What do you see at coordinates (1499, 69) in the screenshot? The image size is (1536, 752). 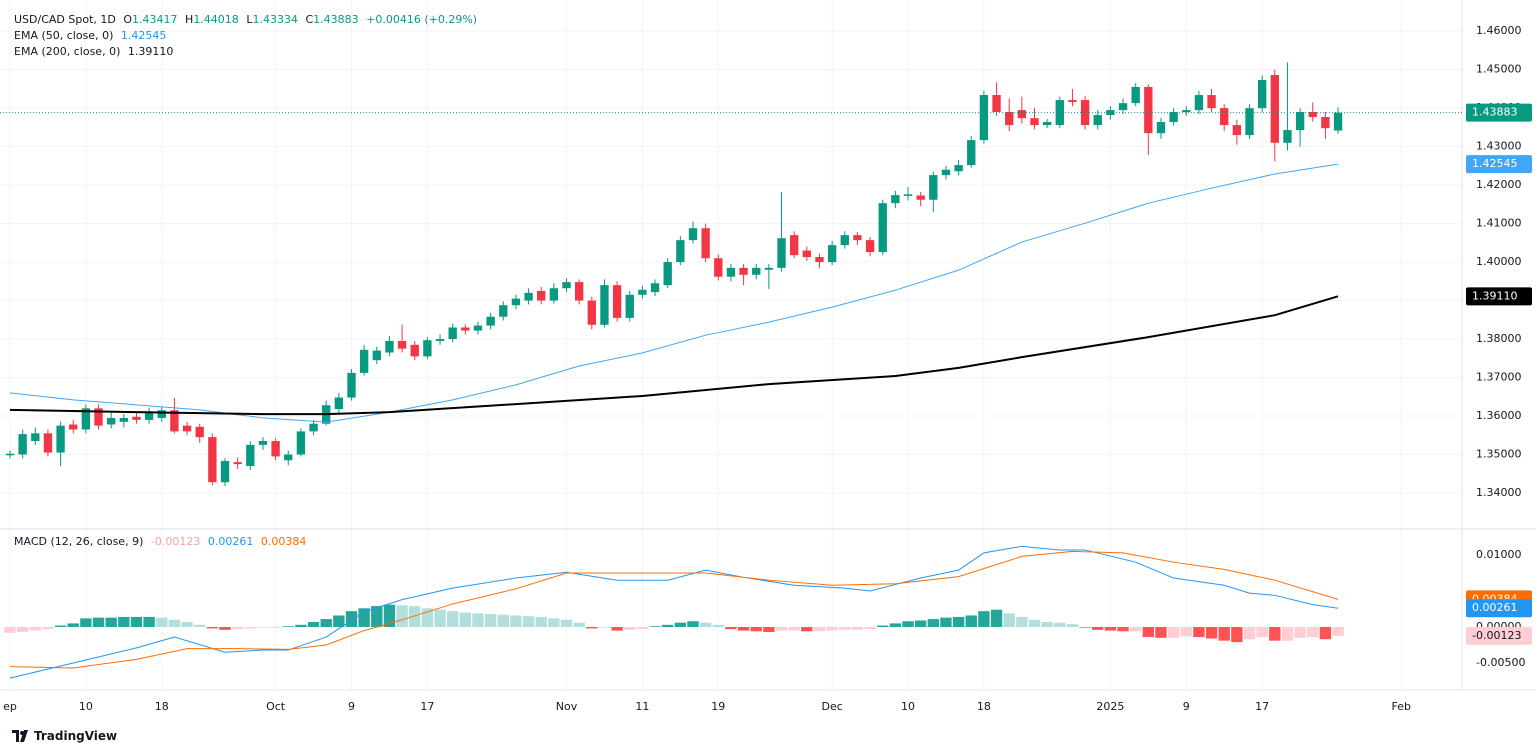 I see `y-tick-label: 1.45000` at bounding box center [1499, 69].